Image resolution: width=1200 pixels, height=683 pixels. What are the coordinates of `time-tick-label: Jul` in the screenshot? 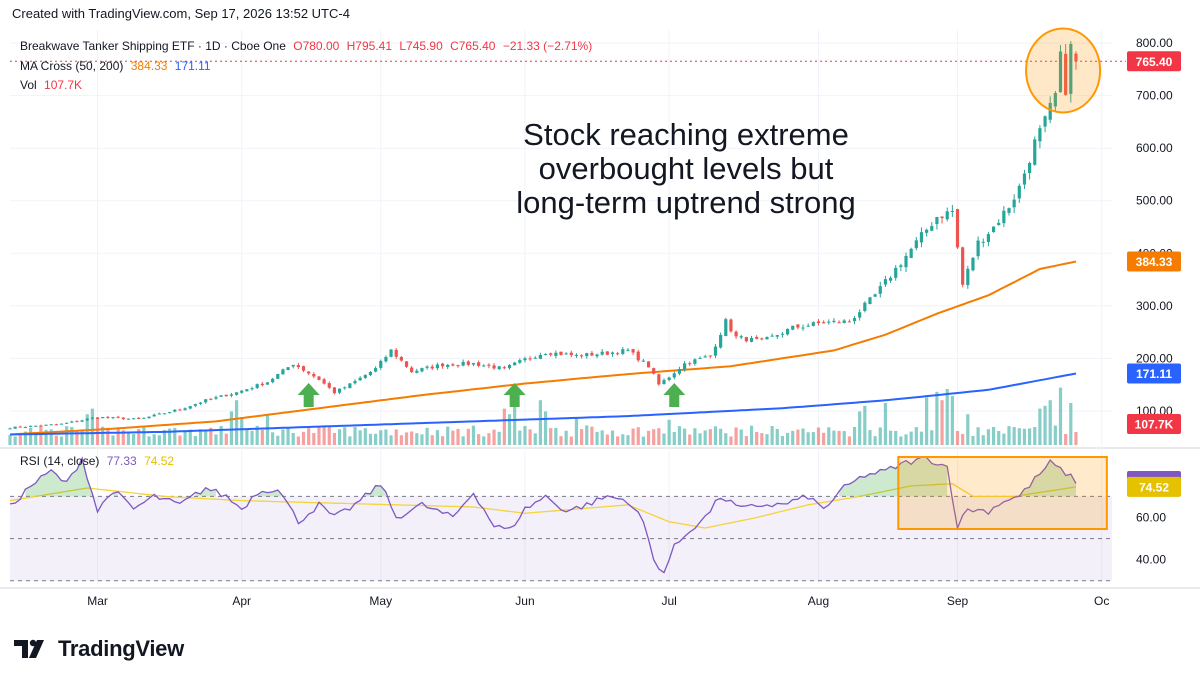 It's located at (668, 601).